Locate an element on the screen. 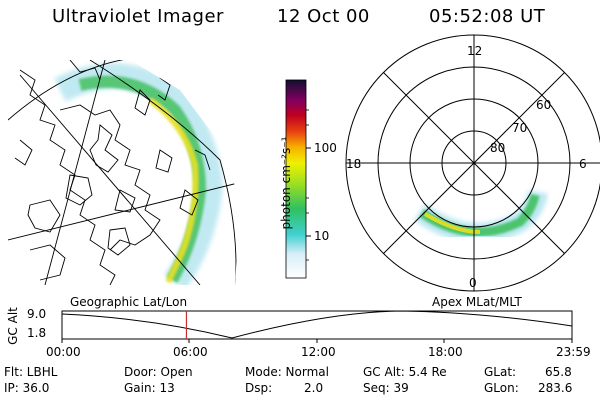 This screenshot has height=400, width=600. glon-info: GLon: is located at coordinates (501, 388).